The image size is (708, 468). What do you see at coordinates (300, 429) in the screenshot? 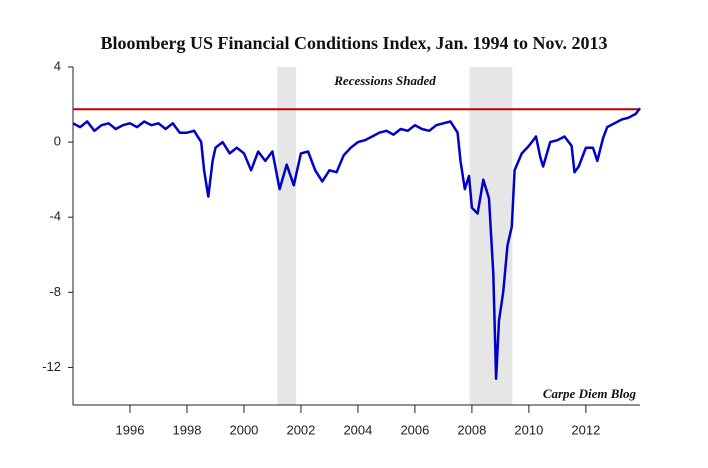
I see `x-tick-label: 2002` at bounding box center [300, 429].